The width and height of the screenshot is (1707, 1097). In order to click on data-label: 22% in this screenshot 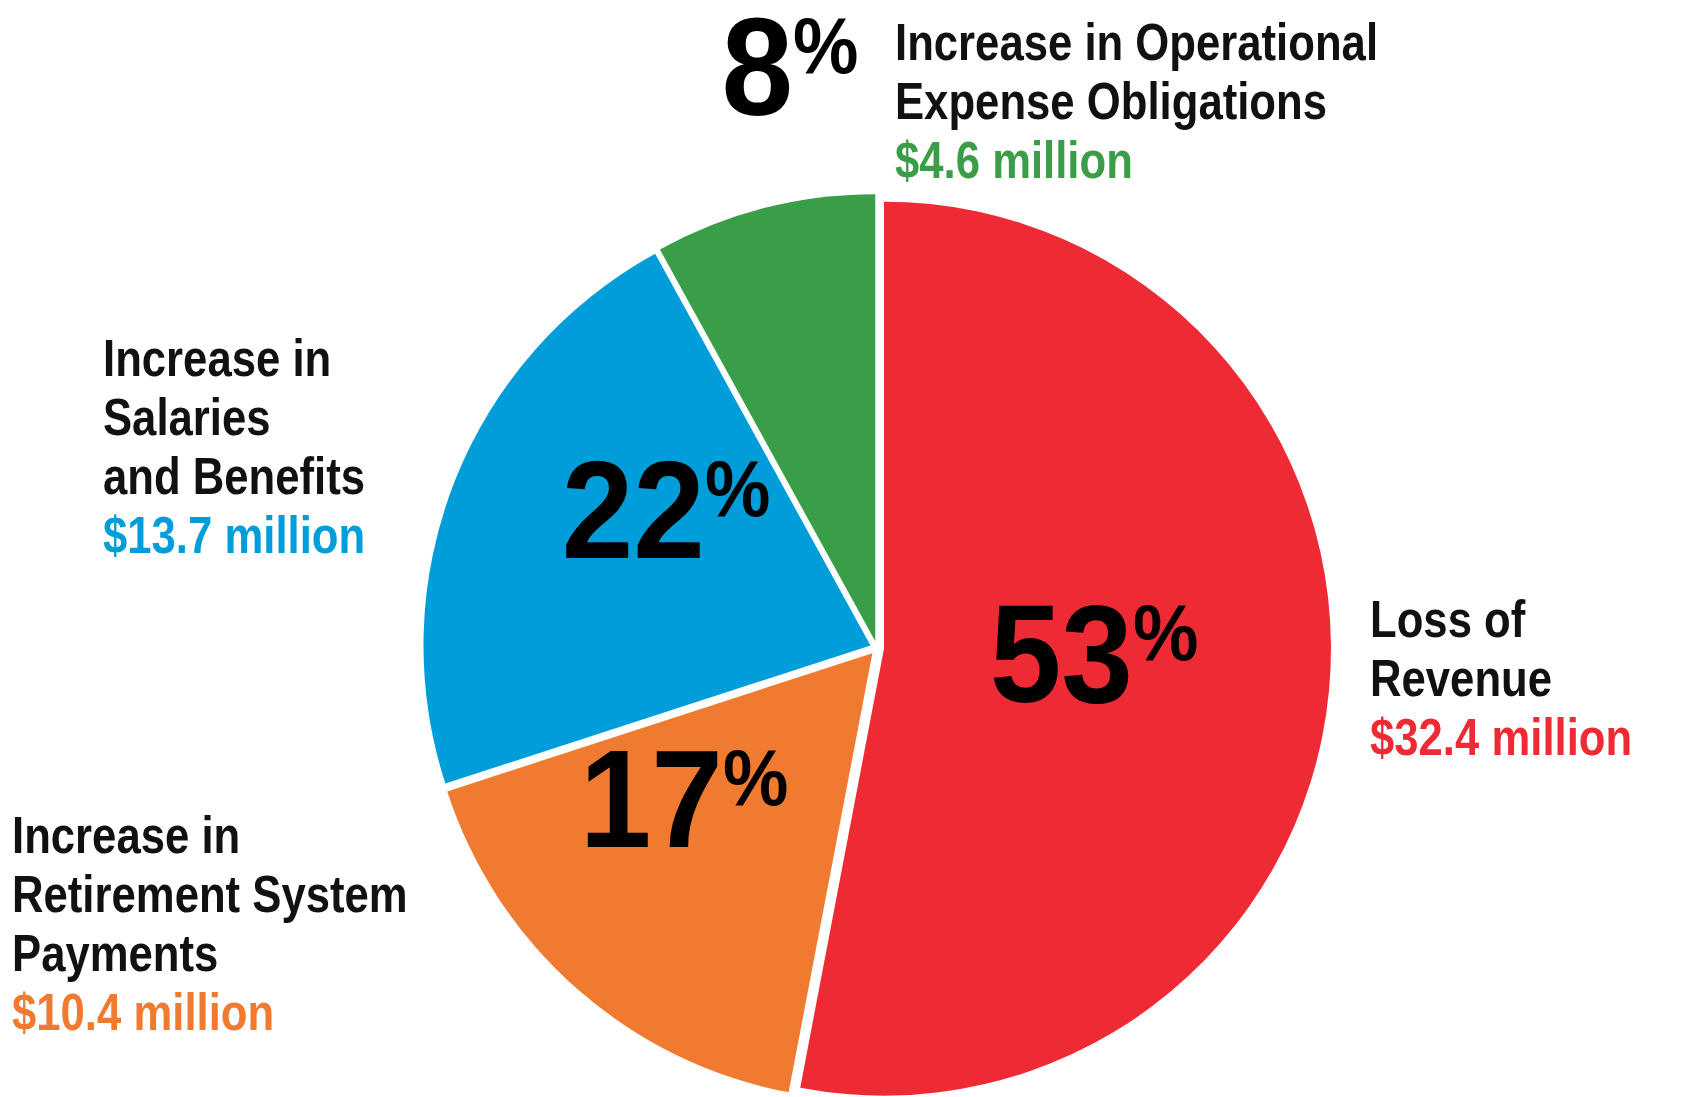, I will do `click(666, 510)`.